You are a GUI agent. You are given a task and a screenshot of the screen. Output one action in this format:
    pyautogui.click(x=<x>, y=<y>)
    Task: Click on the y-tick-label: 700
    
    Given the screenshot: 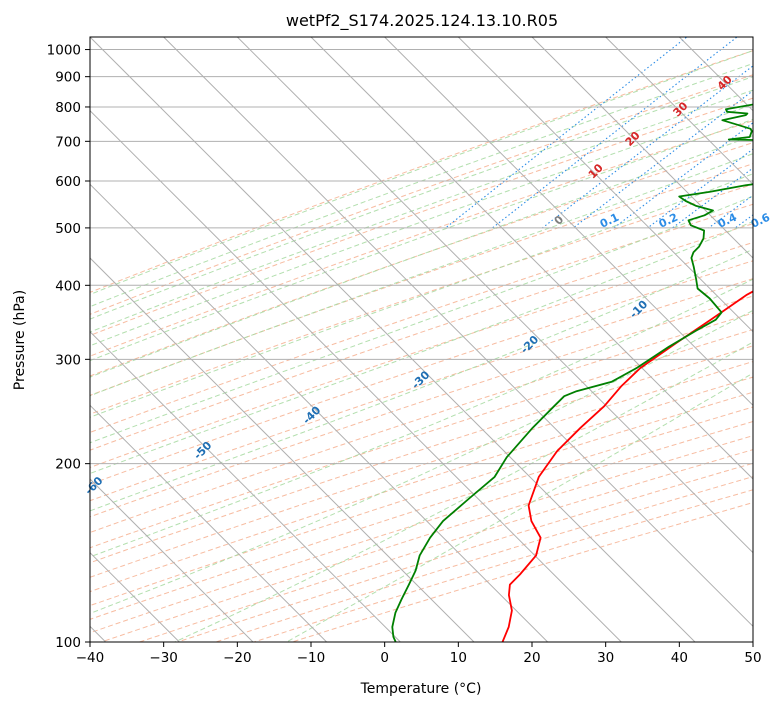 What is the action you would take?
    pyautogui.click(x=68, y=142)
    